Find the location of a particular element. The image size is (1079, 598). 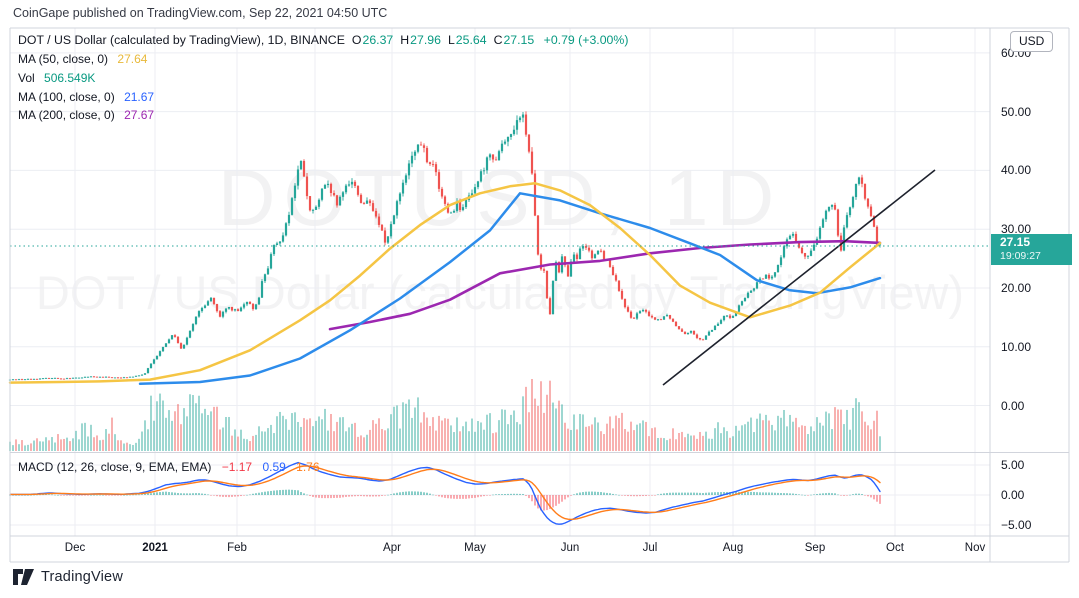

ma100-label: MA (100, close, 0) is located at coordinates (66, 97).